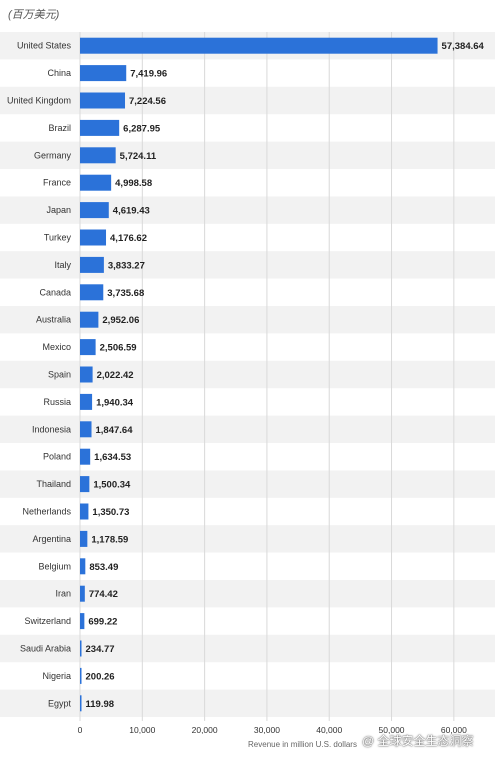 This screenshot has width=495, height=757. I want to click on category-label: Nigeria, so click(56, 676).